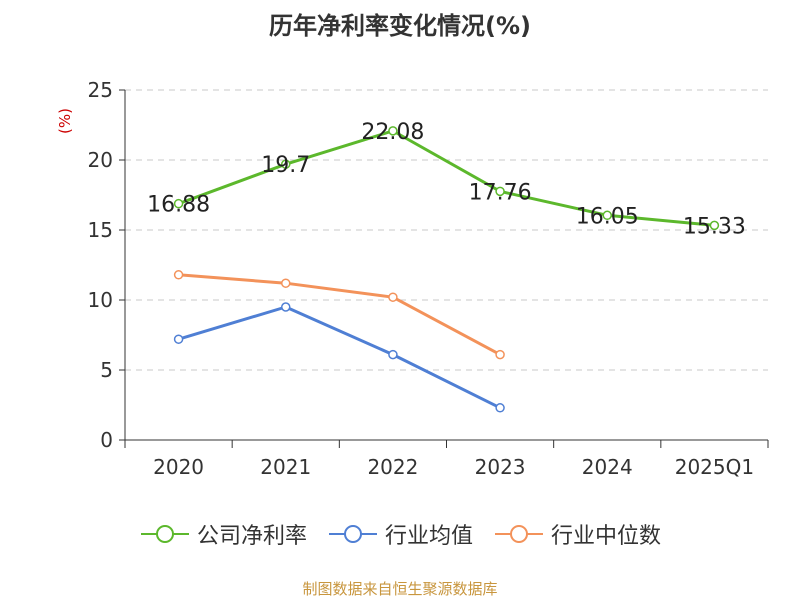  I want to click on y-tick-label: 15, so click(100, 230).